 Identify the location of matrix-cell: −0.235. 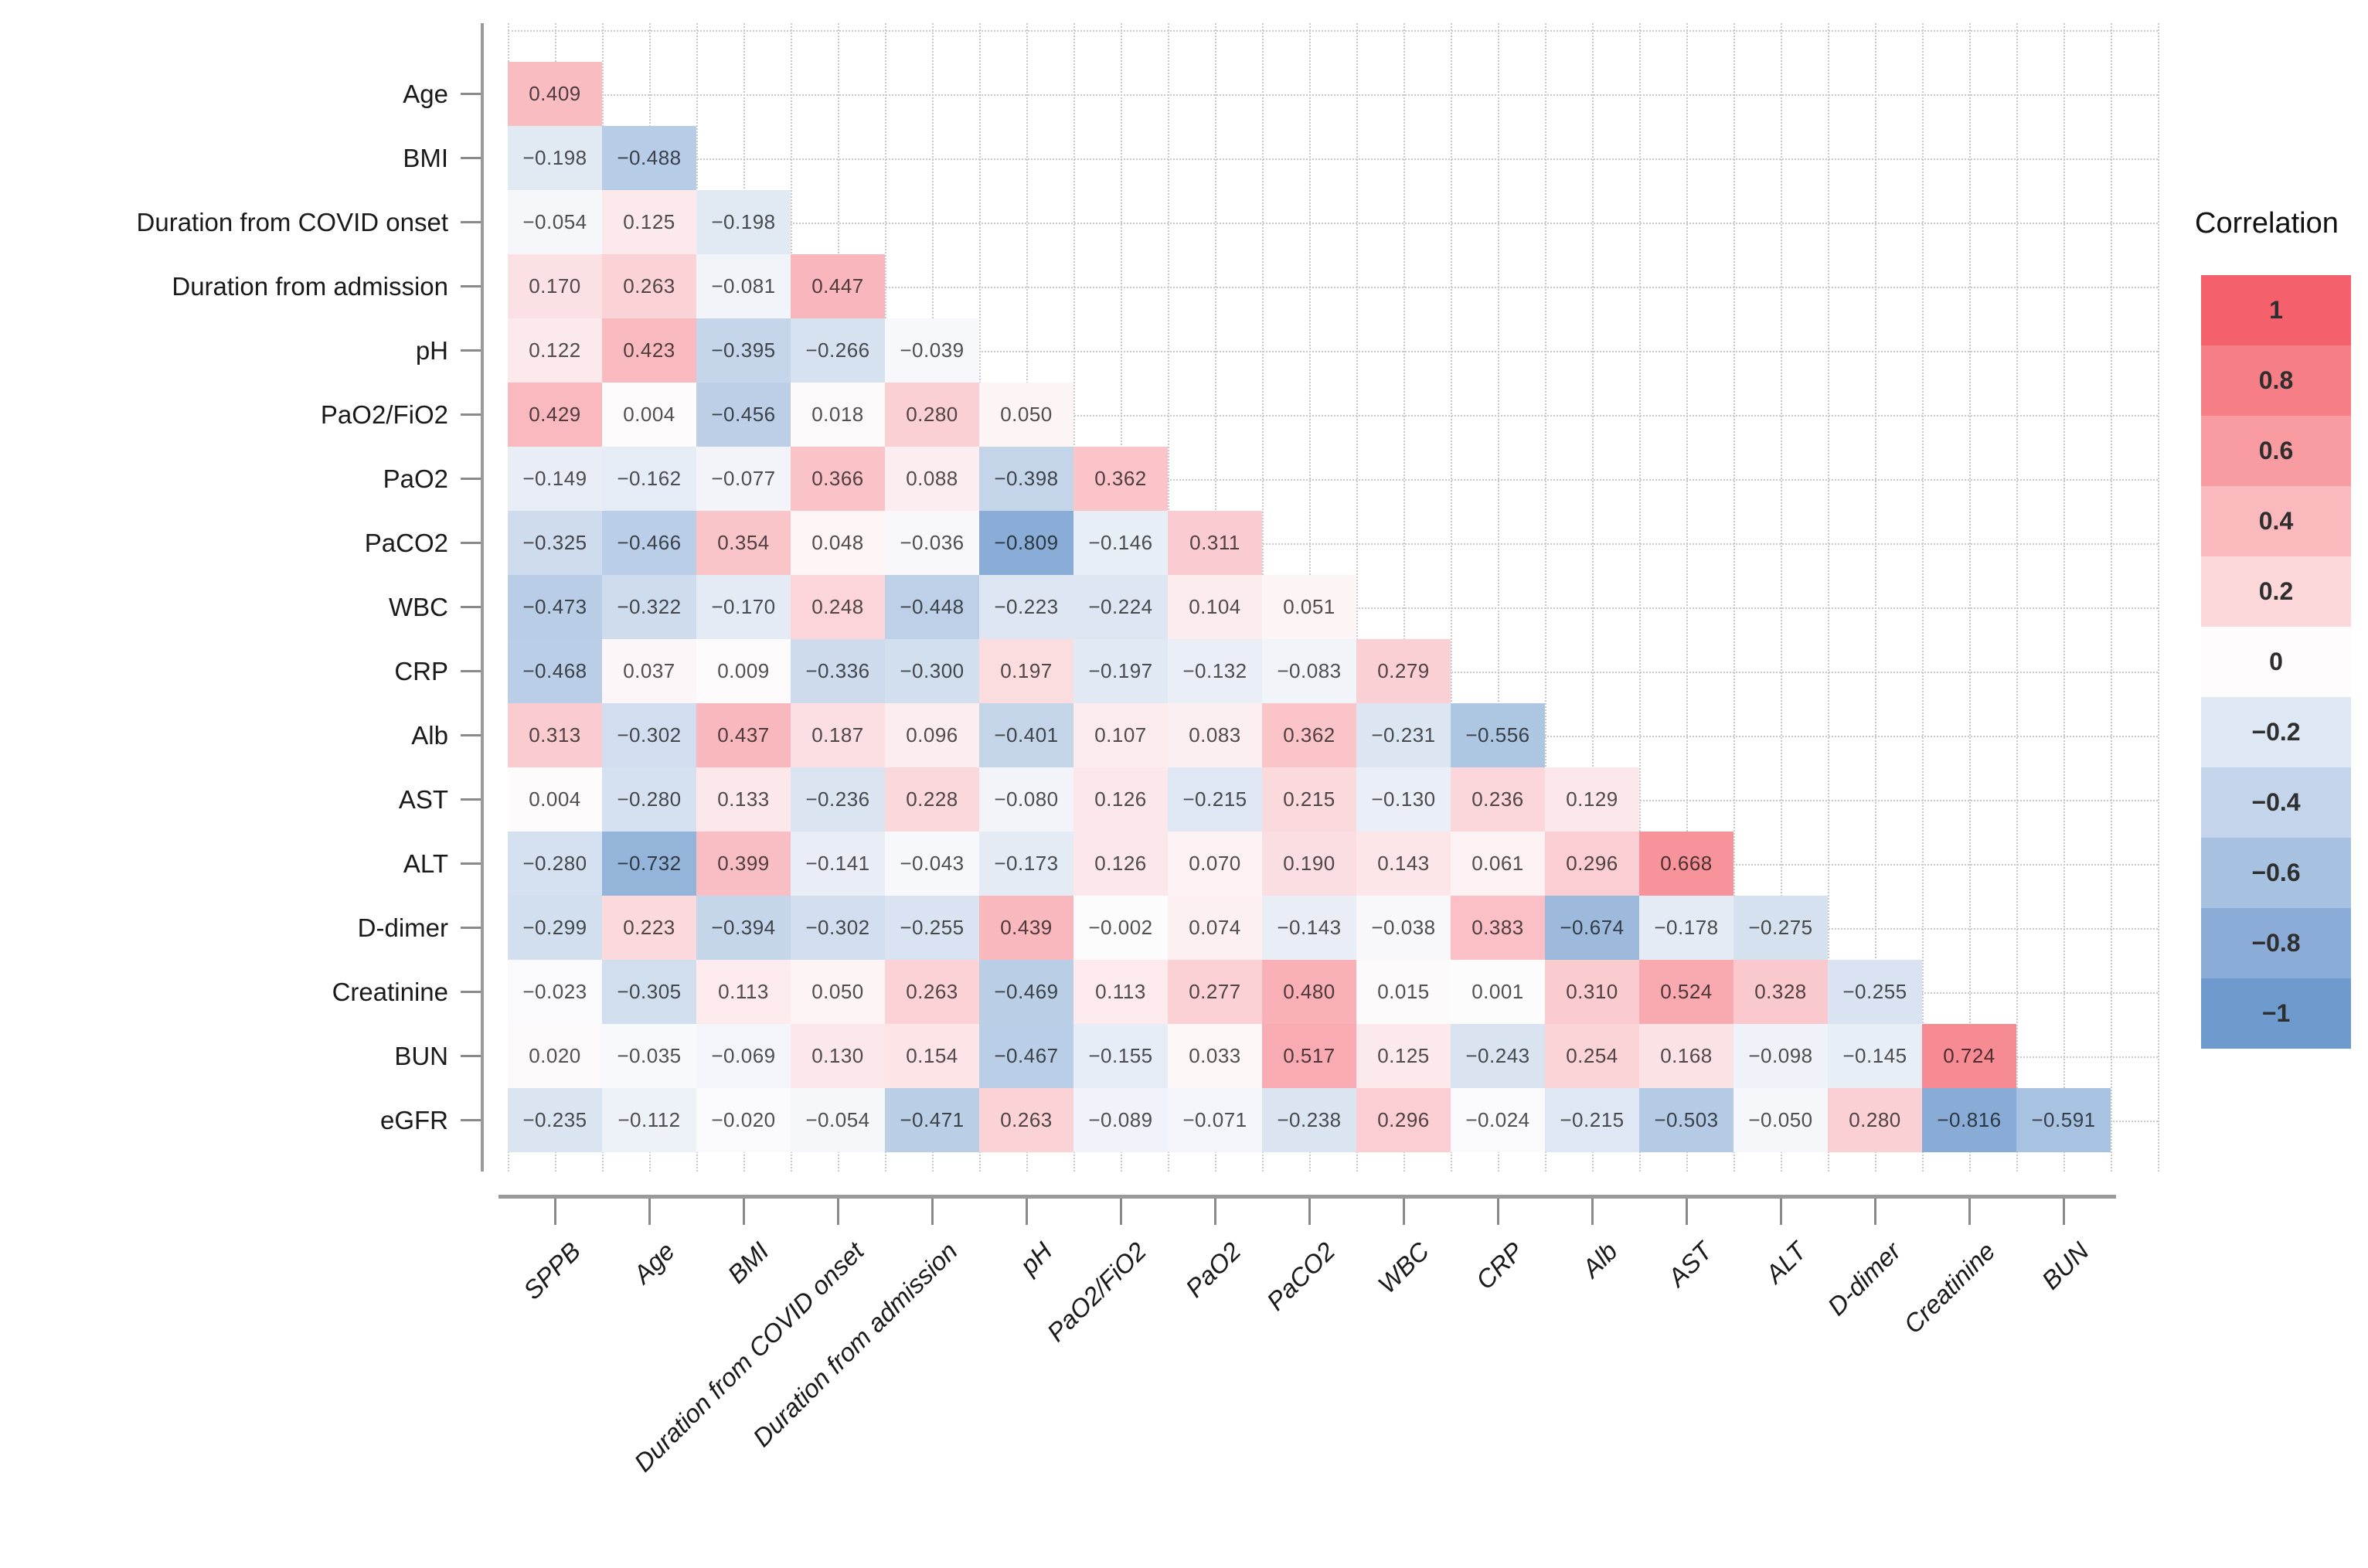
(555, 1120).